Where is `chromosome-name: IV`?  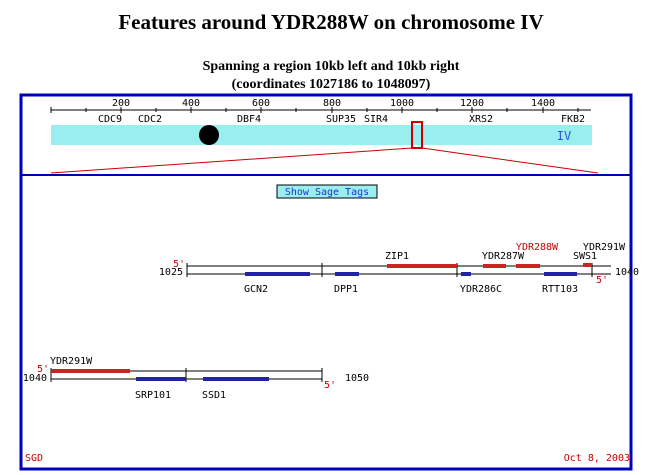 chromosome-name: IV is located at coordinates (564, 136).